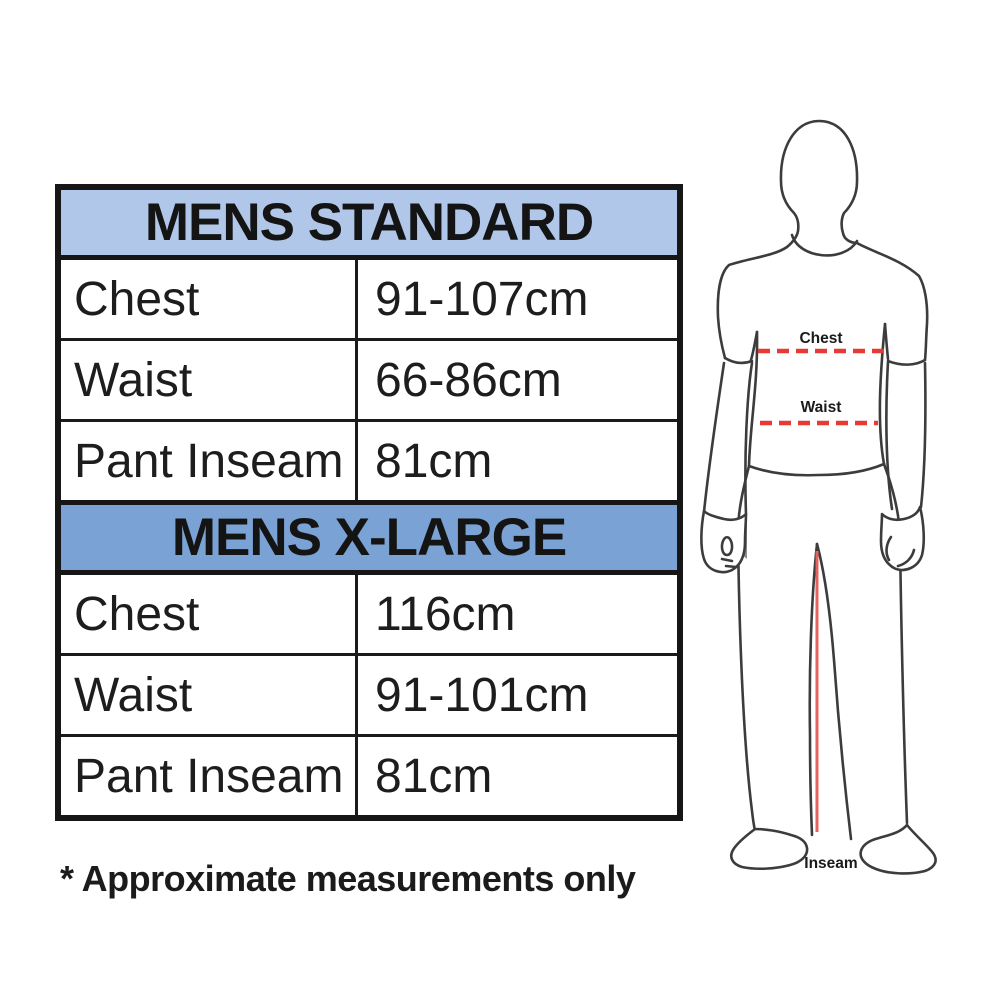 The image size is (1000, 1000). Describe the element at coordinates (898, 849) in the screenshot. I see `right-shoe` at that location.